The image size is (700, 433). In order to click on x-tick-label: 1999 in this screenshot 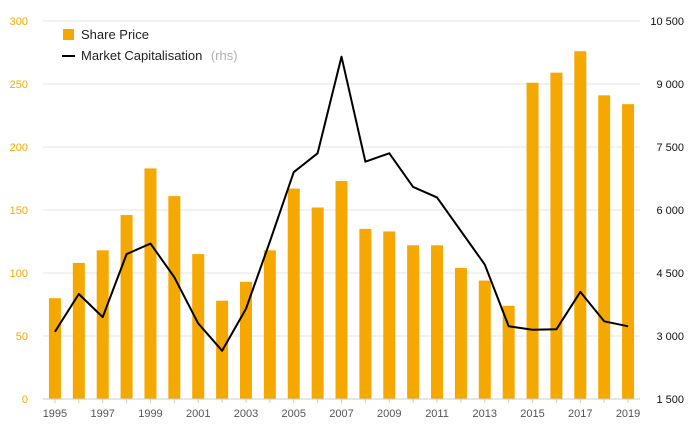, I will do `click(150, 414)`.